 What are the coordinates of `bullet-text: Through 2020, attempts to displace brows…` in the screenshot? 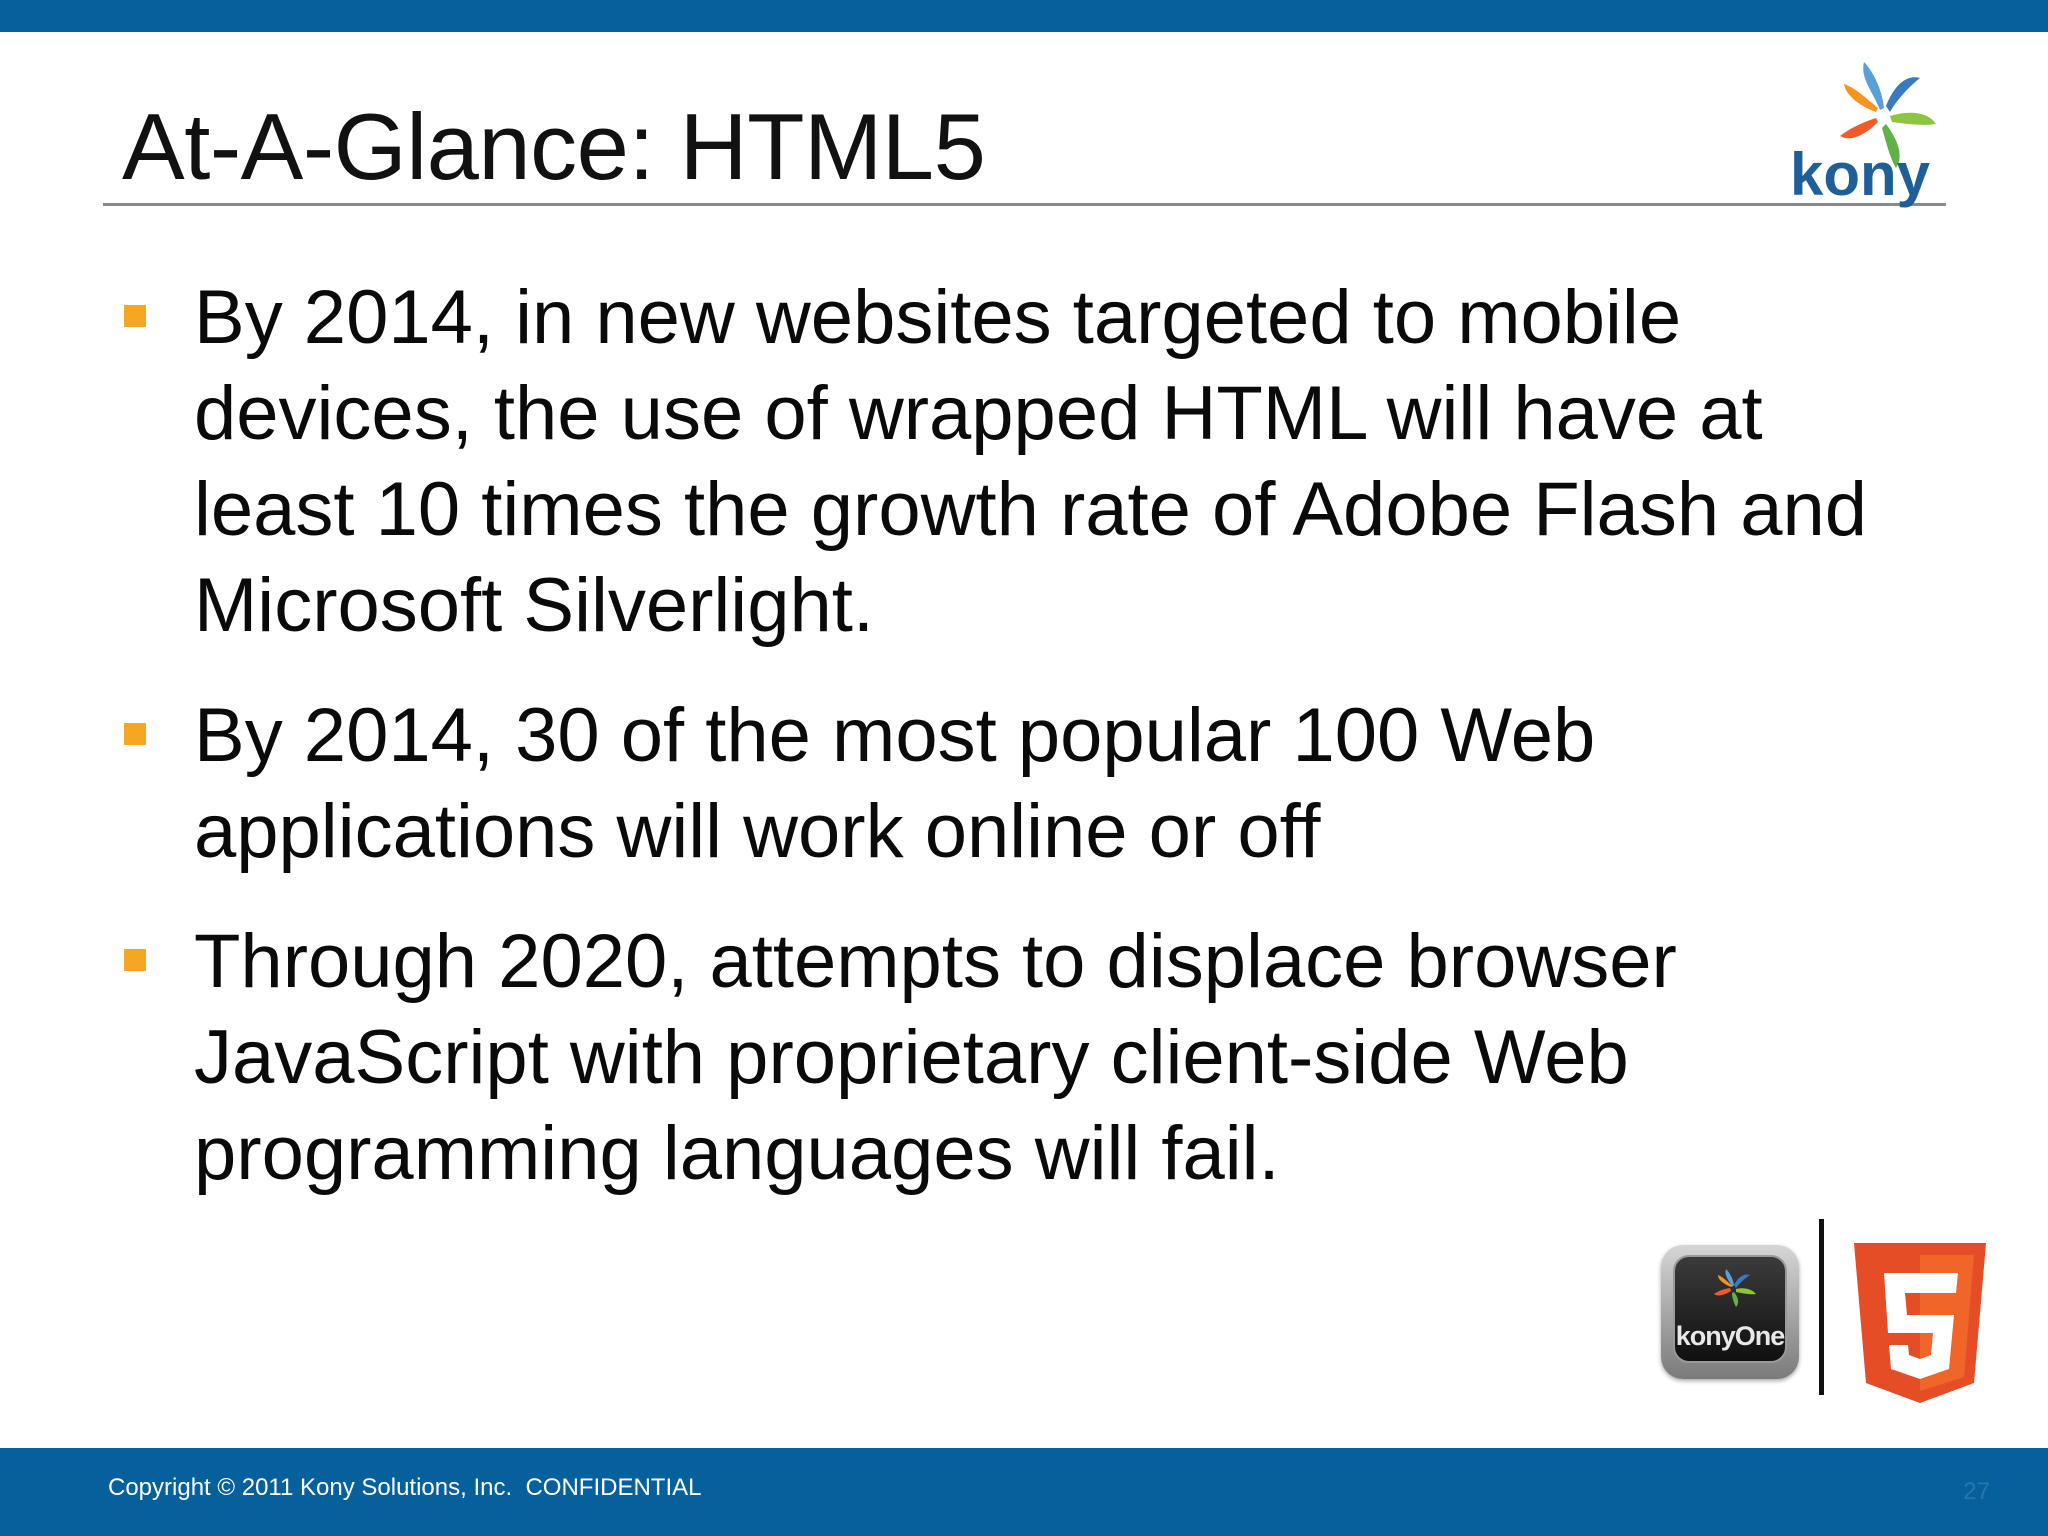 It's located at (935, 1057).